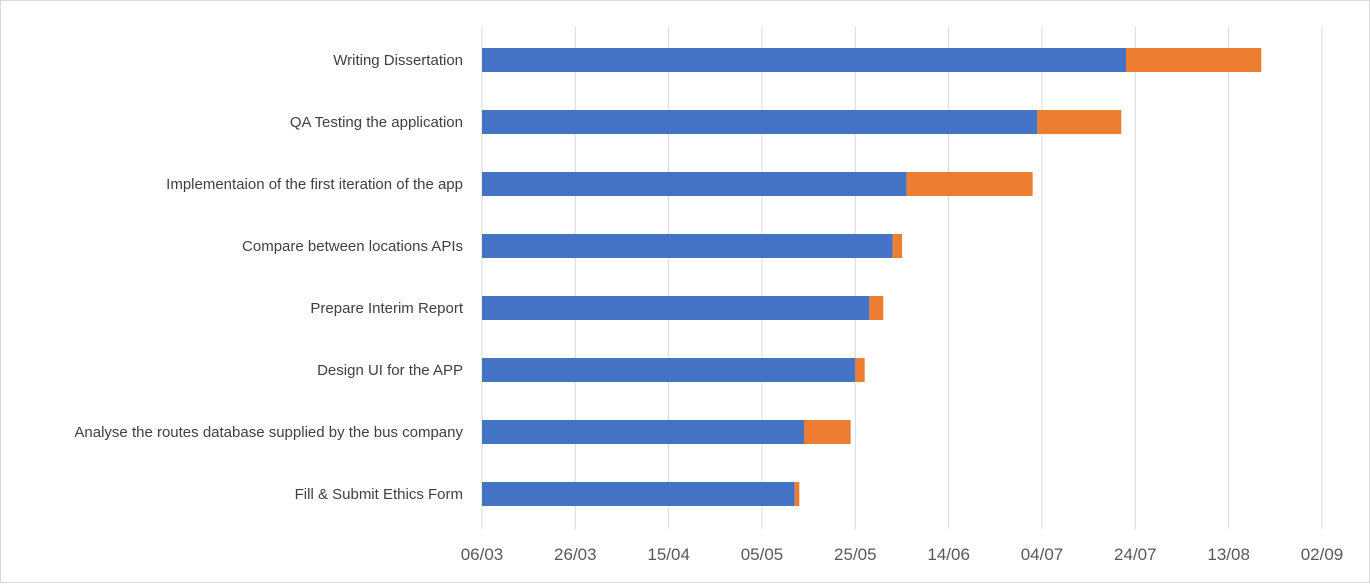 The width and height of the screenshot is (1370, 584). Describe the element at coordinates (398, 60) in the screenshot. I see `task-label: Writing Dissertation` at that location.